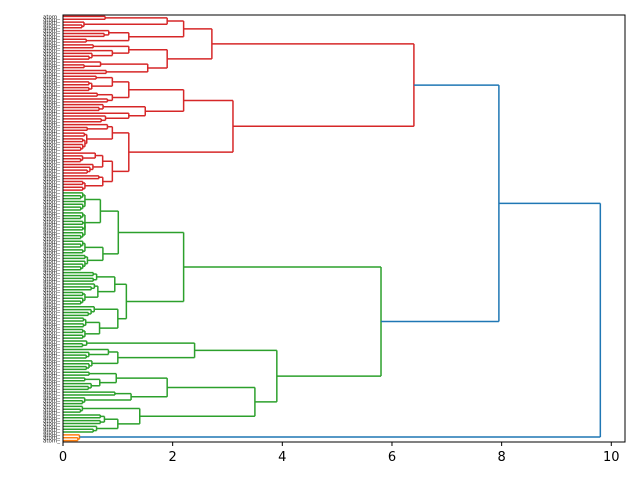 The image size is (640, 480). I want to click on x-tick-label: 2, so click(173, 457).